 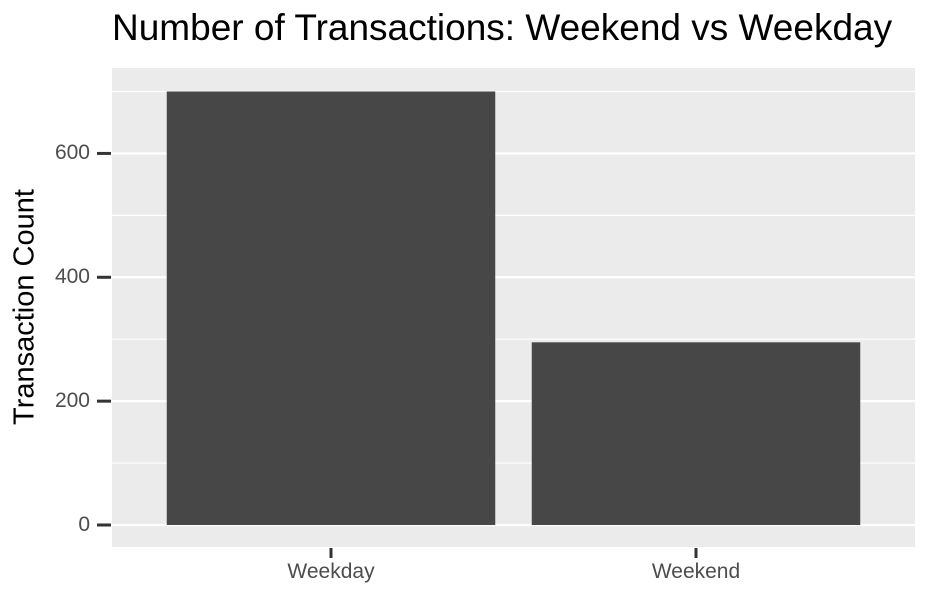 What do you see at coordinates (72, 401) in the screenshot?
I see `y-tick-label: 200` at bounding box center [72, 401].